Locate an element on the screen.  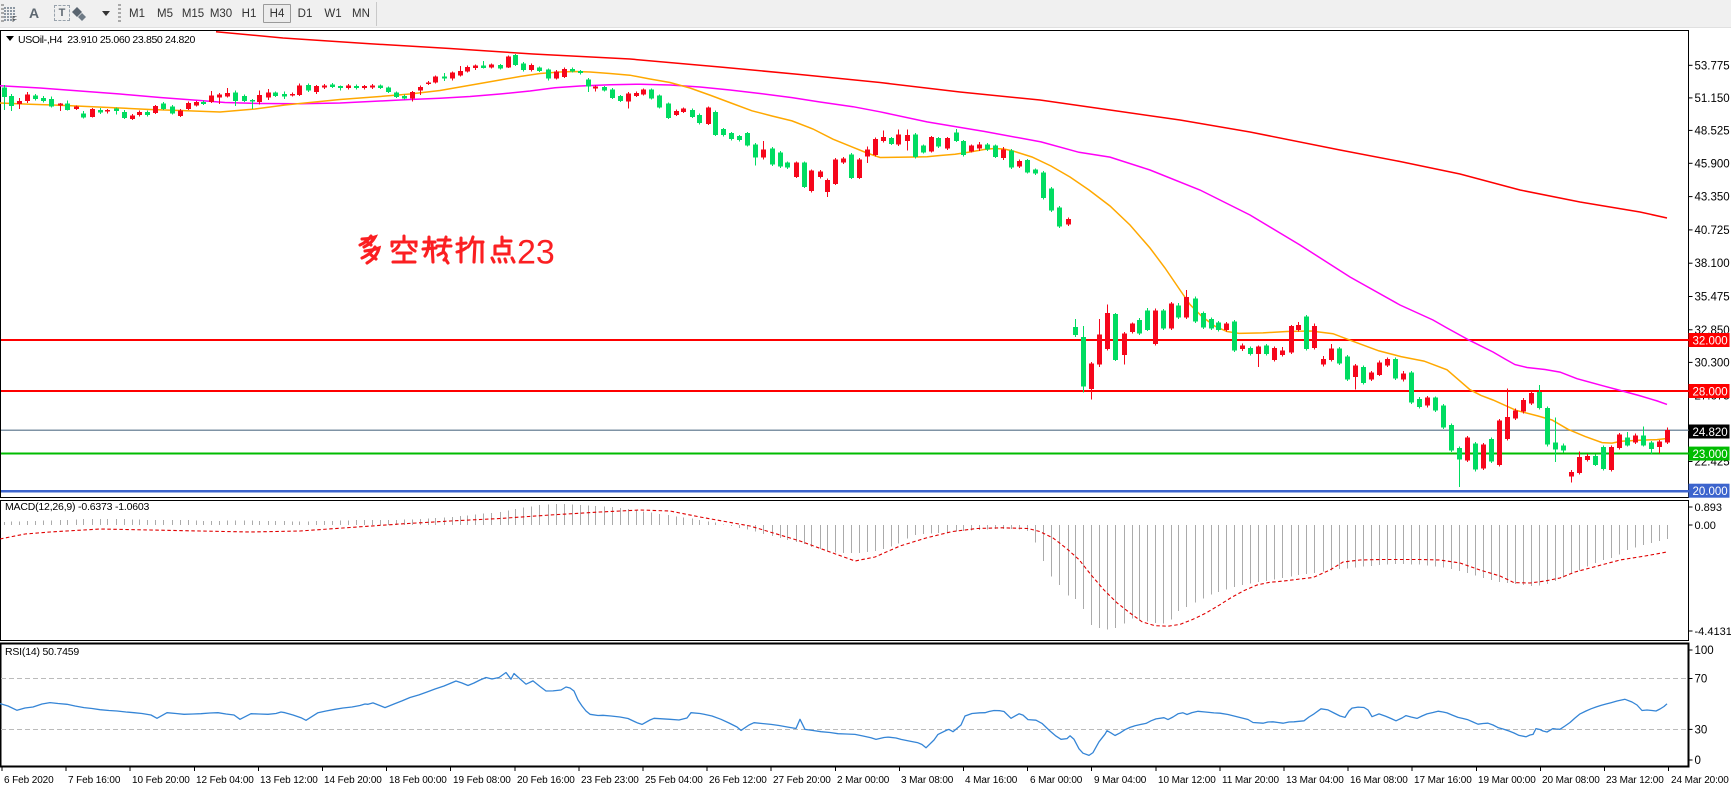
svg-text: 13 Feb 12:00 is located at coordinates (289, 780).